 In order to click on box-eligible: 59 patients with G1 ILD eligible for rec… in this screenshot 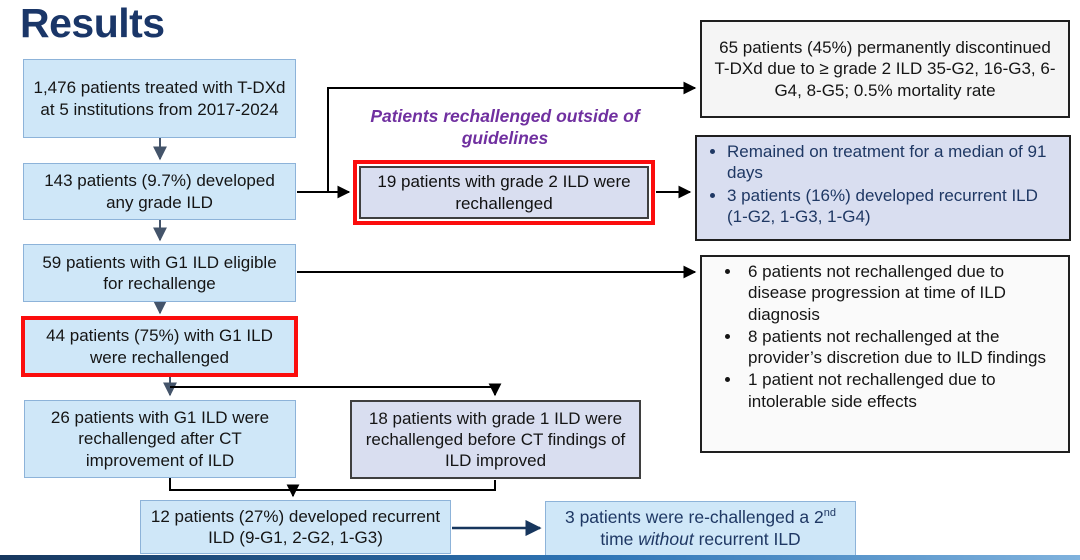, I will do `click(159, 273)`.